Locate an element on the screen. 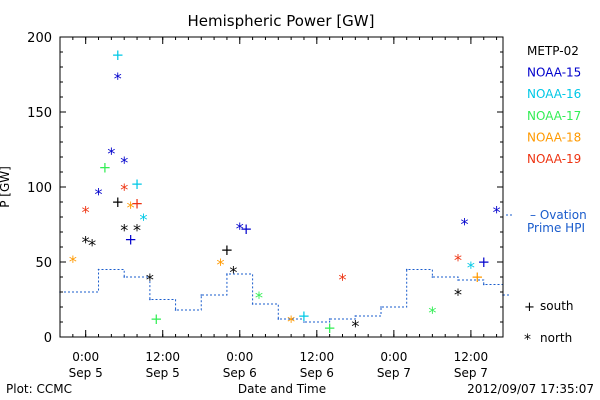 This screenshot has height=400, width=600. ovation-hpi-line is located at coordinates (285, 296).